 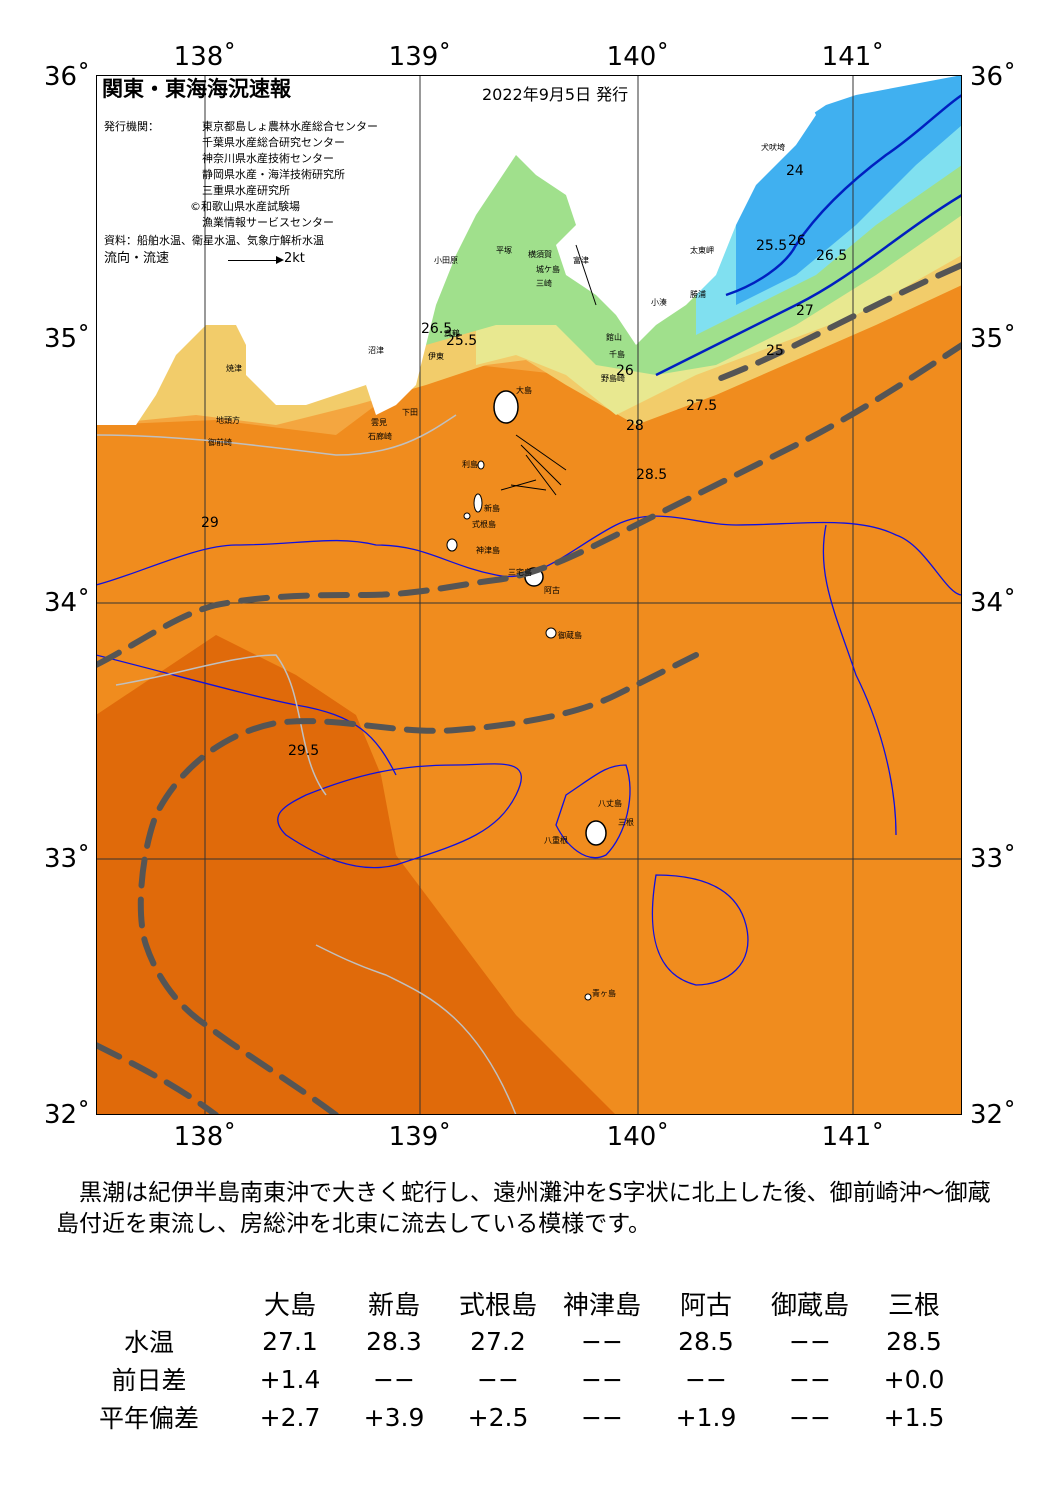 I want to click on table-cell: 27.1, so click(x=290, y=1341).